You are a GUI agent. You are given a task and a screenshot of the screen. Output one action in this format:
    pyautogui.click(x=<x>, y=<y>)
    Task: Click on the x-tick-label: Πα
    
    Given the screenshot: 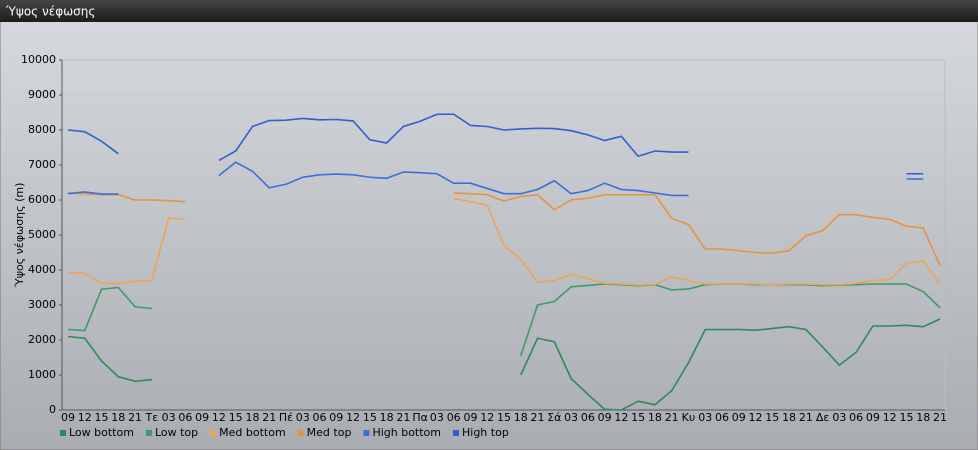 What is the action you would take?
    pyautogui.click(x=420, y=417)
    